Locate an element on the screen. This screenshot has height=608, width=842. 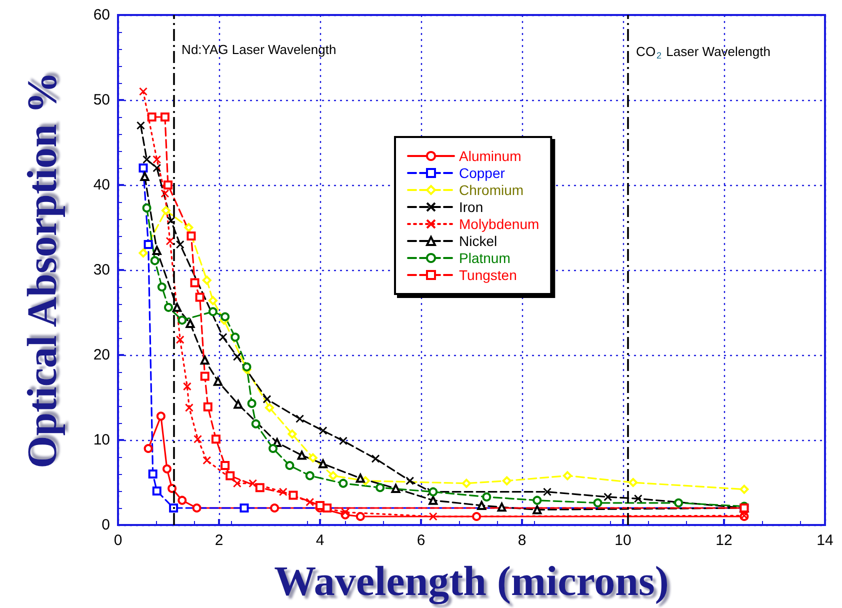
legend-label: Iron is located at coordinates (471, 207).